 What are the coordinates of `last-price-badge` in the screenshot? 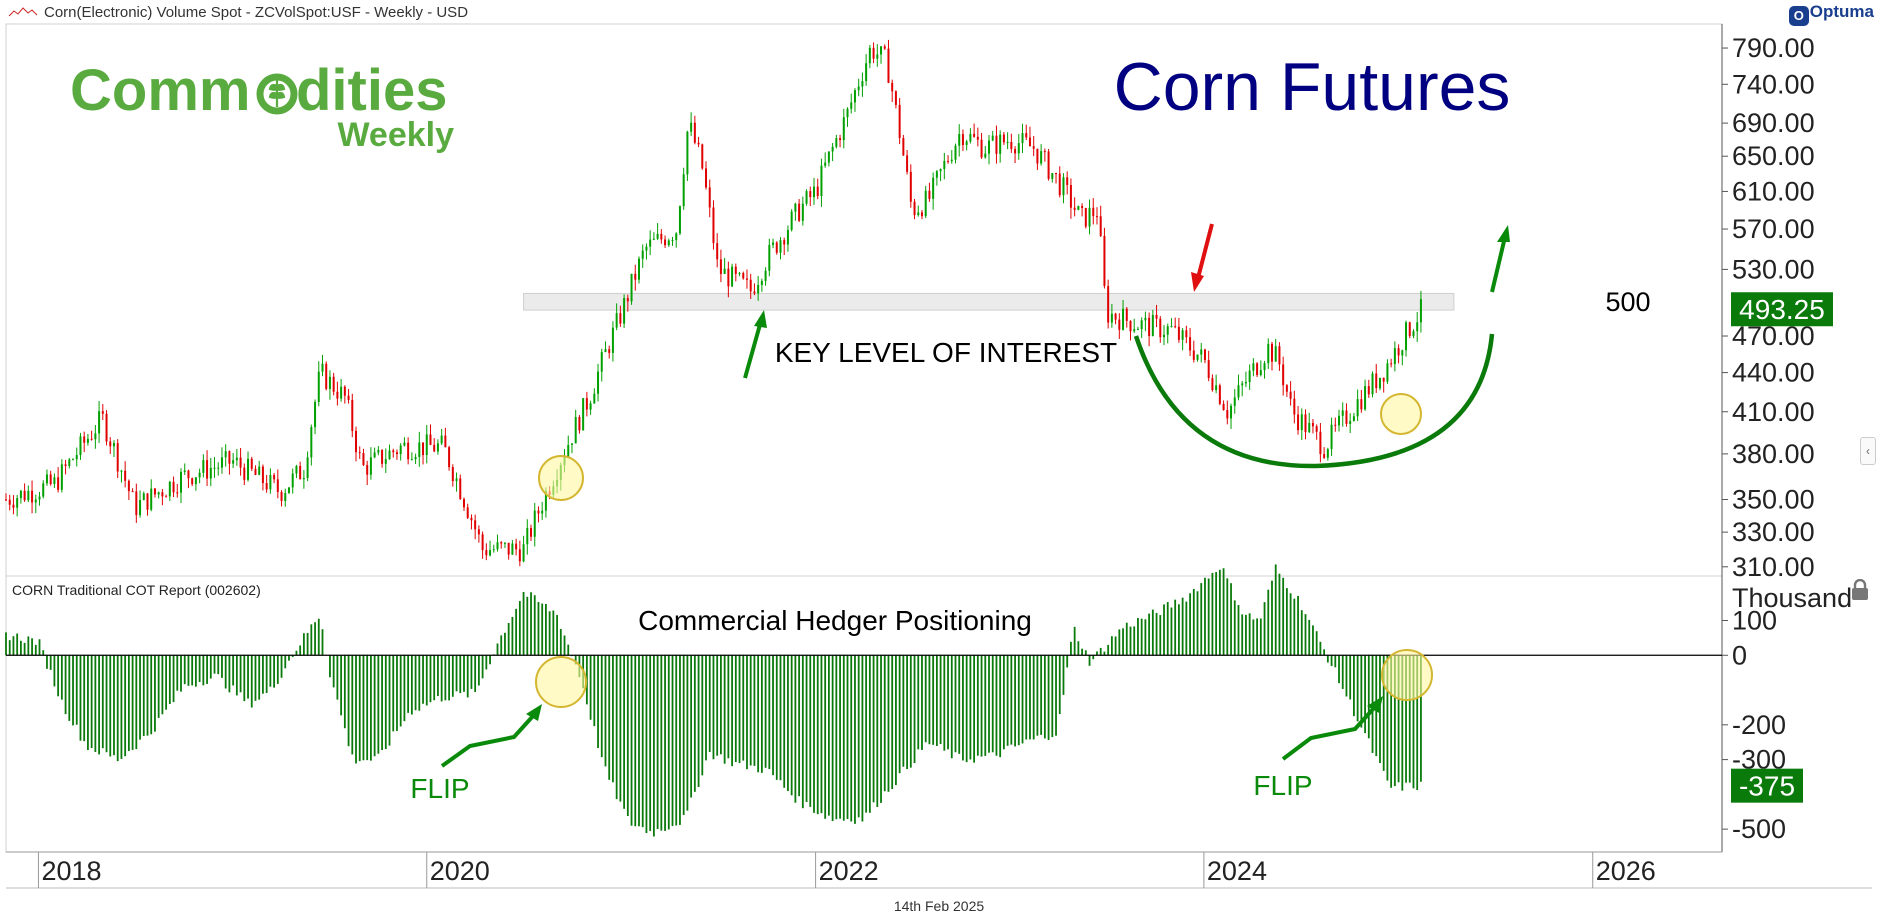 It's located at (1782, 309).